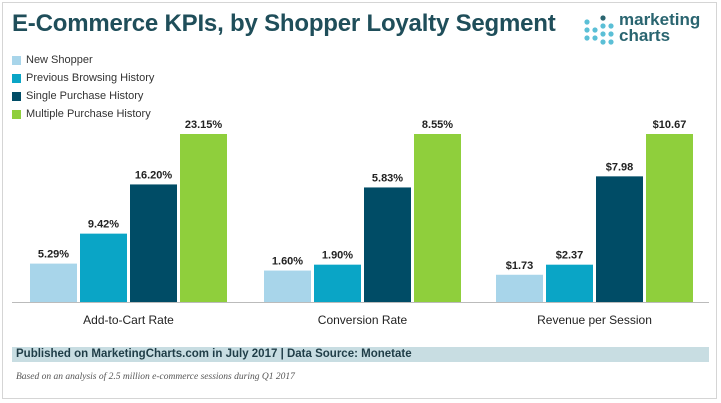 The height and width of the screenshot is (403, 721). I want to click on legend-item-previous-browsing: Previous Browsing History, so click(83, 78).